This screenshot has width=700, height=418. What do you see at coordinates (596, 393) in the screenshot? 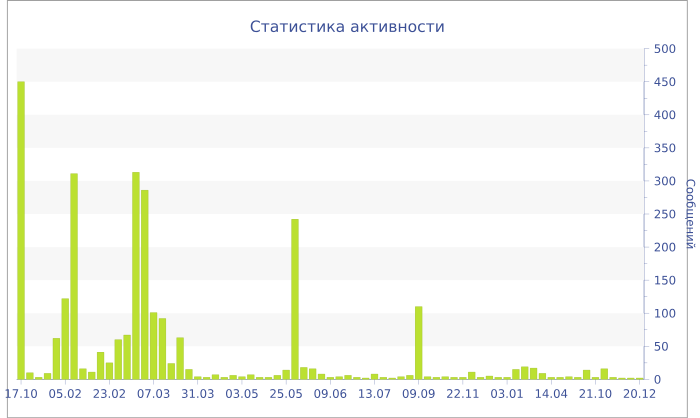
I see `x-tick-label: 21.10` at bounding box center [596, 393].